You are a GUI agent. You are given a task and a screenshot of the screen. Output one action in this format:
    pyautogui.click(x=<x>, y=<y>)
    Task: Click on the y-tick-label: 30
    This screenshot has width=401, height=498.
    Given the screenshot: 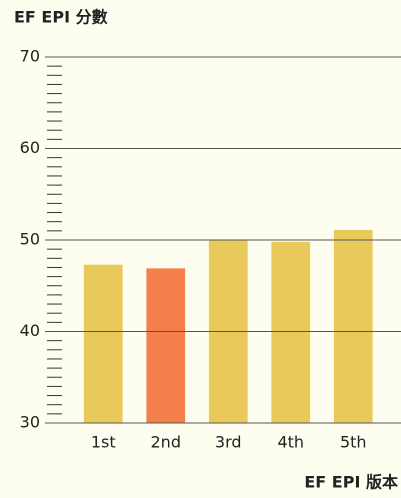 What is the action you would take?
    pyautogui.click(x=30, y=422)
    